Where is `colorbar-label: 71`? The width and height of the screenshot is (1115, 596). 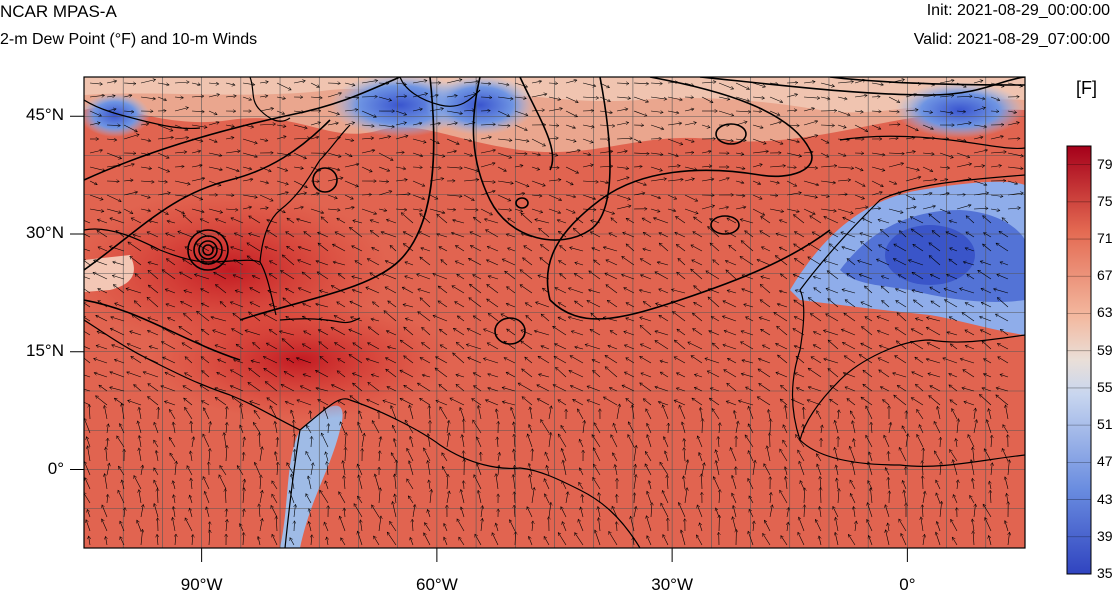
colorbar-label: 71 is located at coordinates (1105, 238).